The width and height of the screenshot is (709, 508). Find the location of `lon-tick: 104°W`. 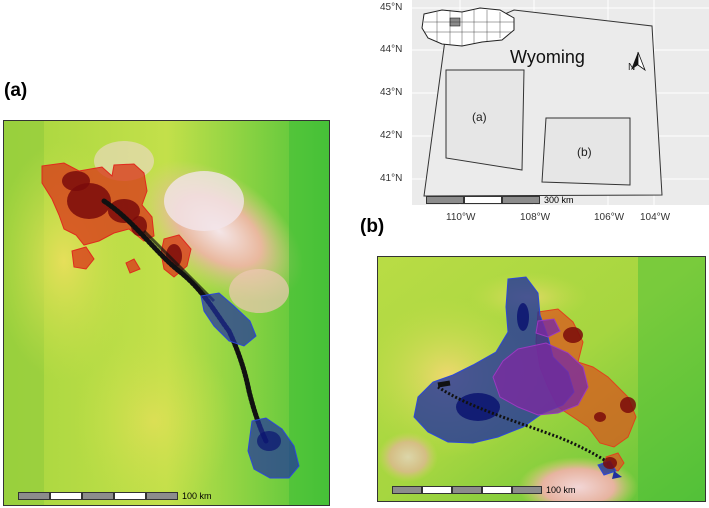

lon-tick: 104°W is located at coordinates (655, 217).